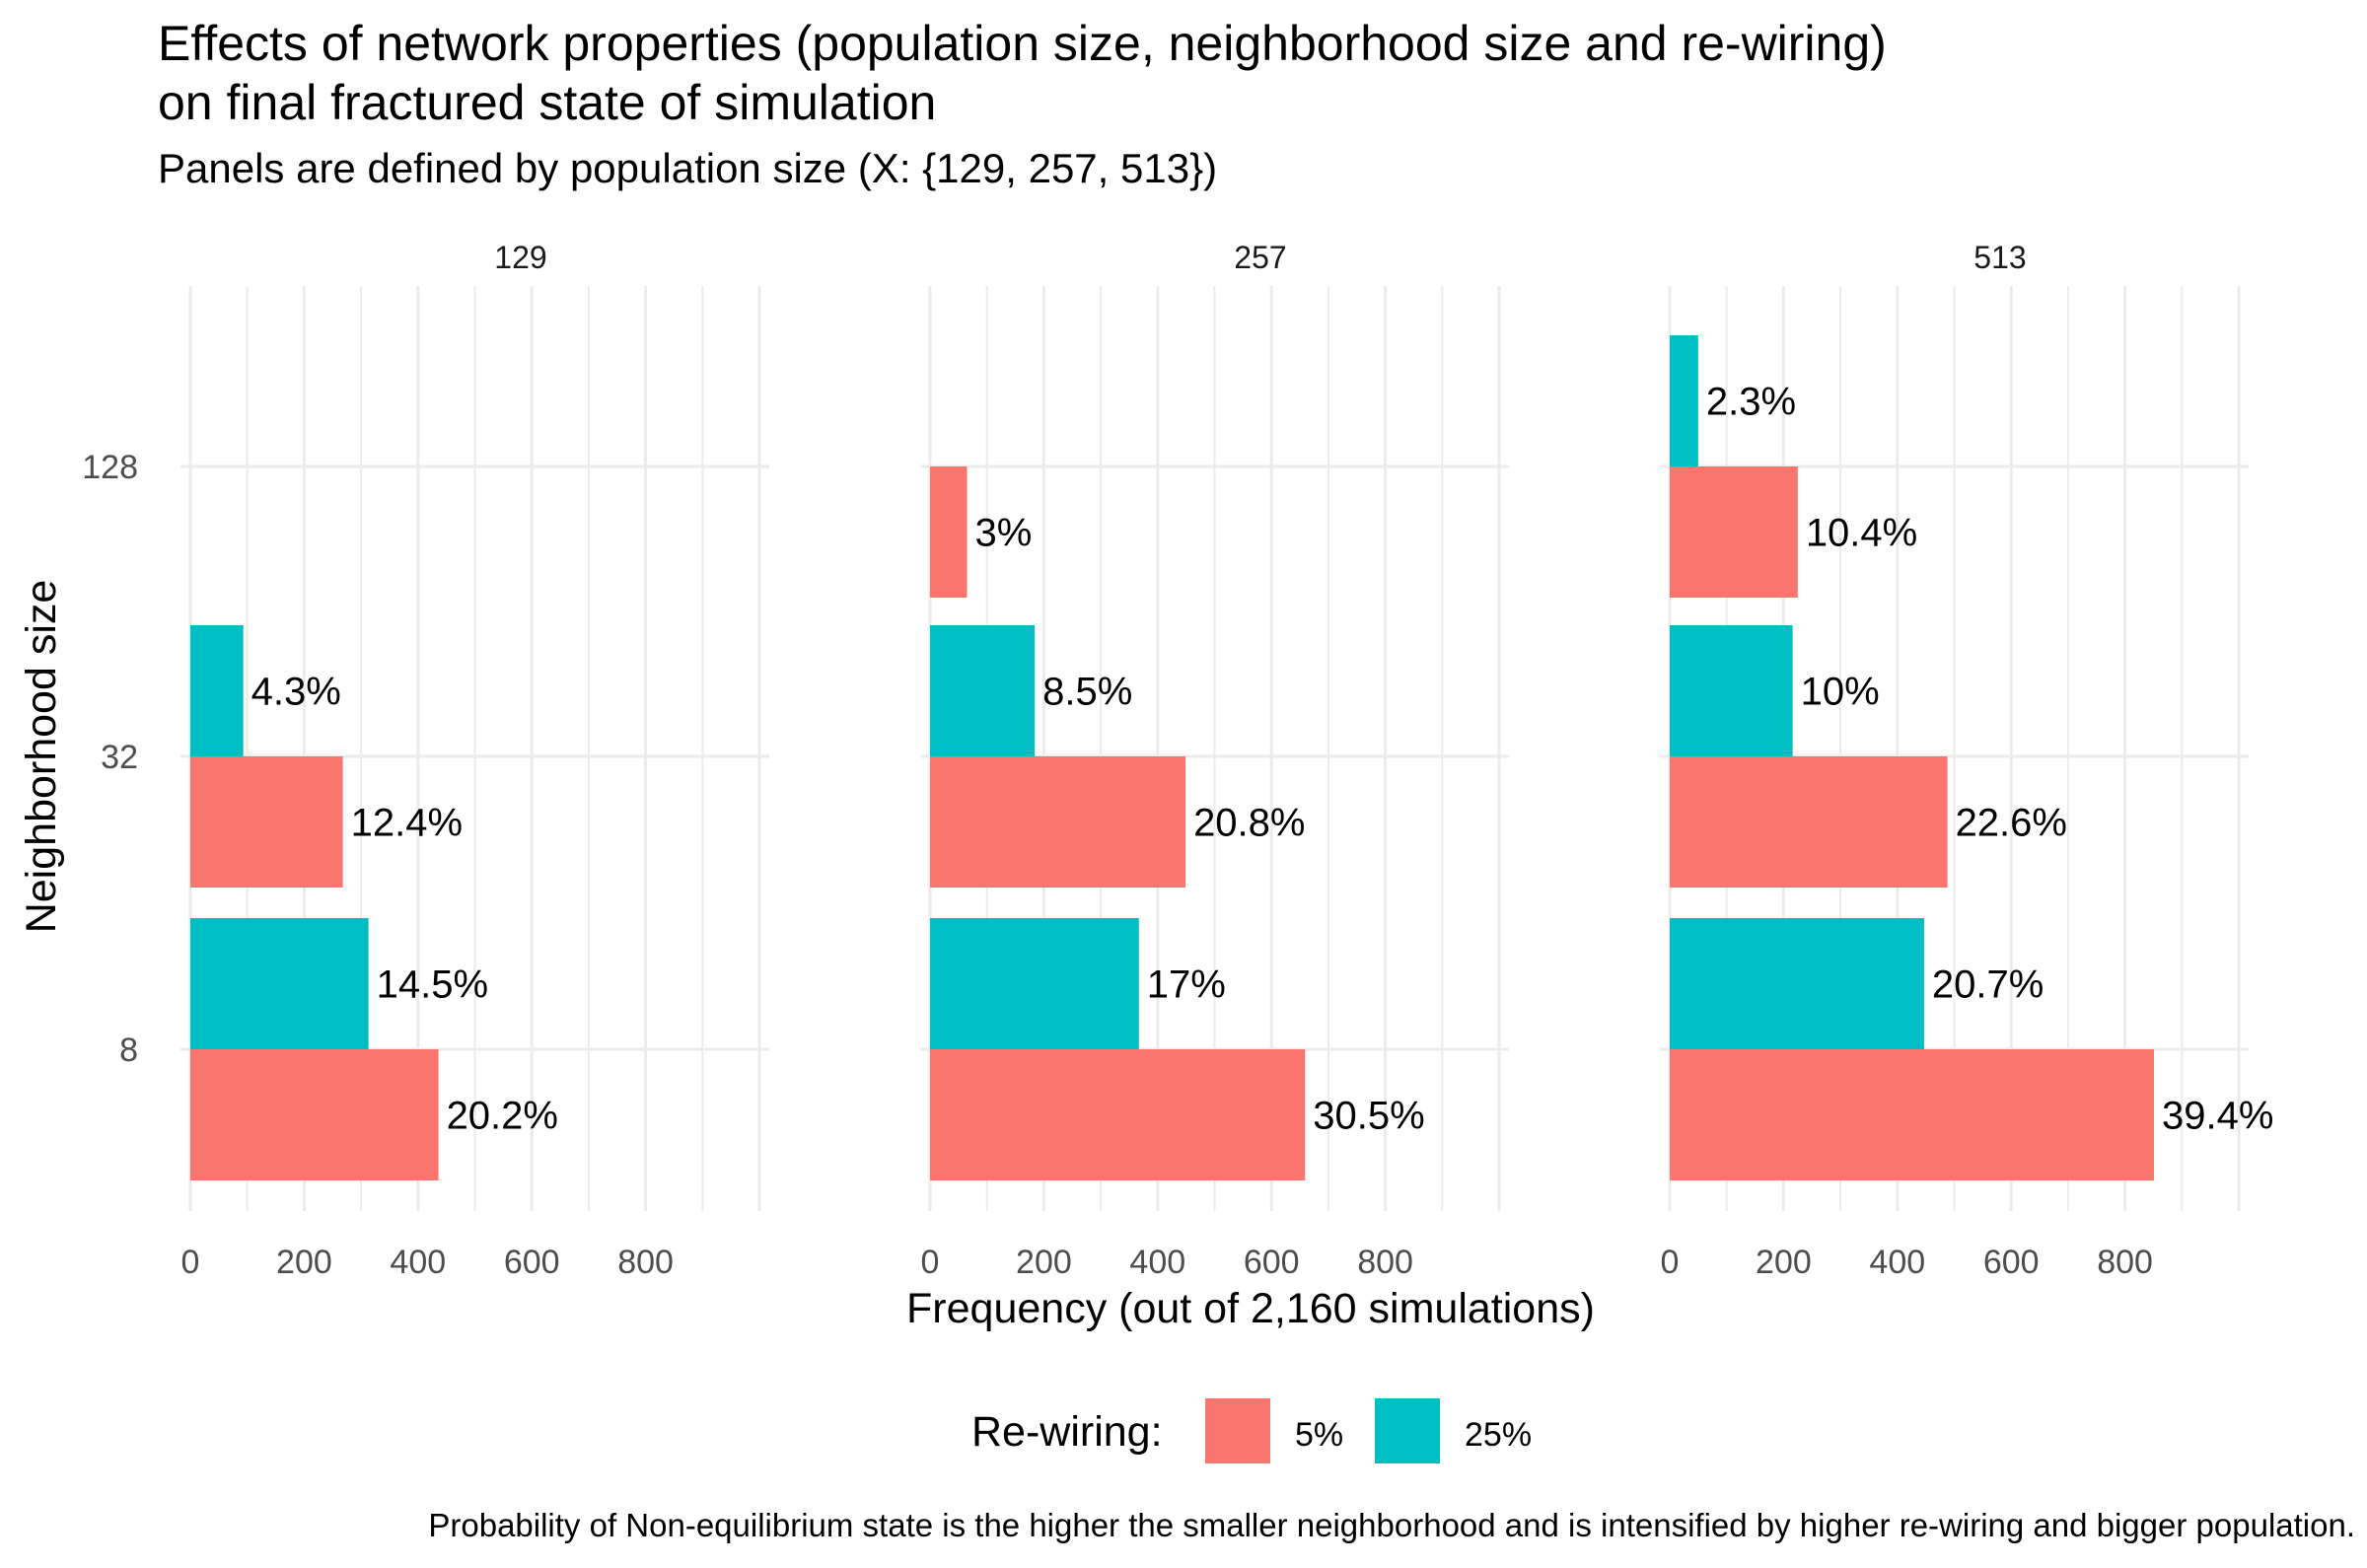  Describe the element at coordinates (1751, 402) in the screenshot. I see `bar-data-label: 2.3%` at that location.